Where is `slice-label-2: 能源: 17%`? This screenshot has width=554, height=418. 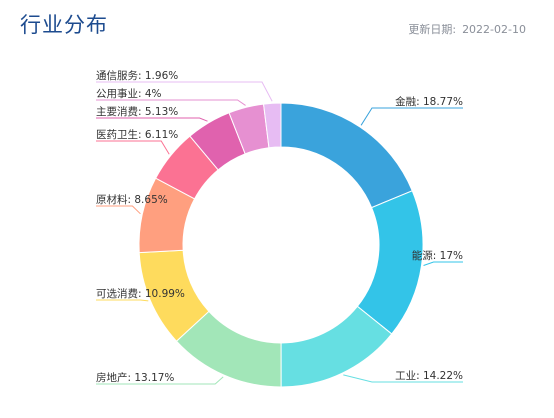
slice-label-2: 能源: 17% is located at coordinates (437, 255).